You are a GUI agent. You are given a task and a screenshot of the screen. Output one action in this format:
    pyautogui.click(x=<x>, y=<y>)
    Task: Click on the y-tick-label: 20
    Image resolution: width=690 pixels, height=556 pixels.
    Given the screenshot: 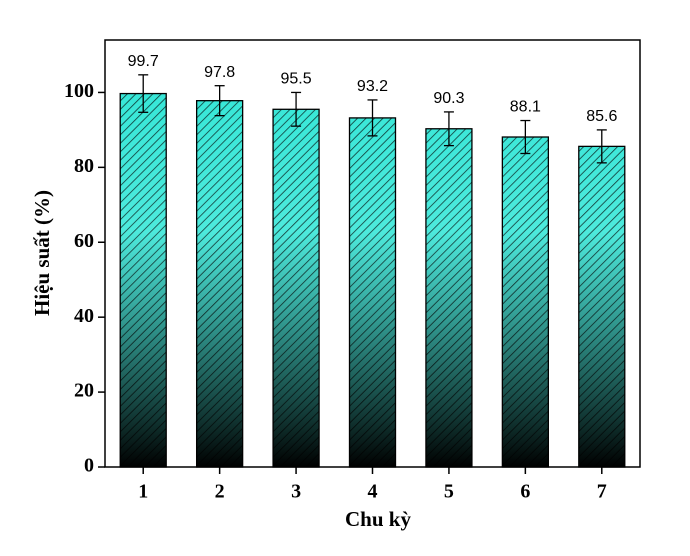 What is the action you would take?
    pyautogui.click(x=84, y=391)
    